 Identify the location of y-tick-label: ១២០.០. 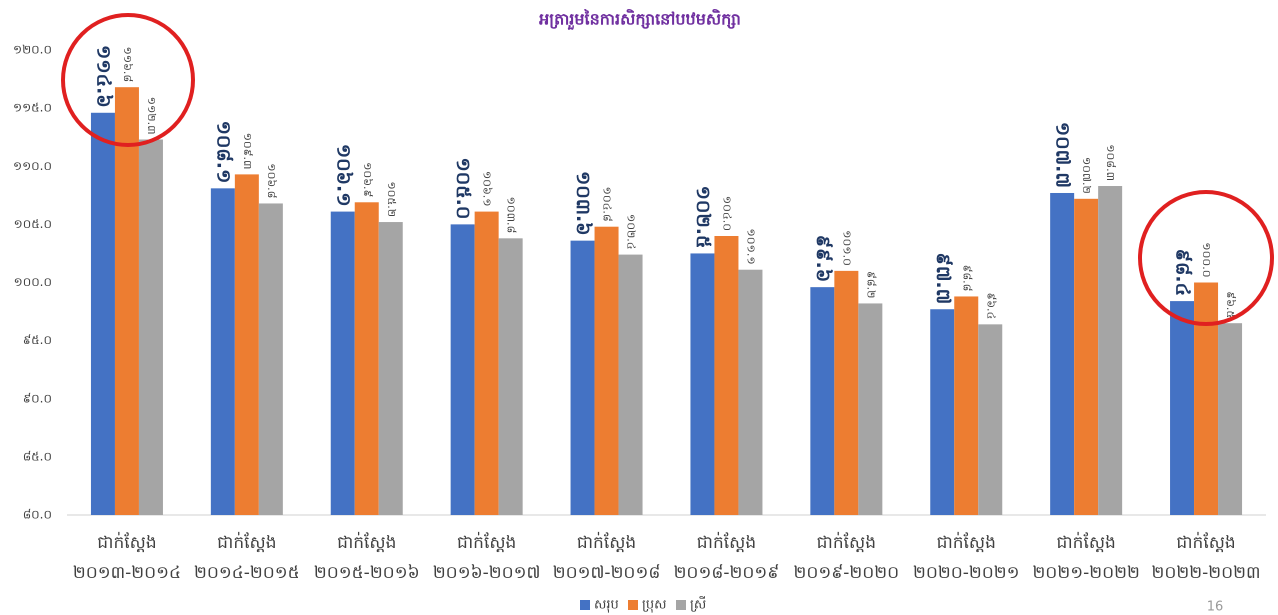
(32, 50).